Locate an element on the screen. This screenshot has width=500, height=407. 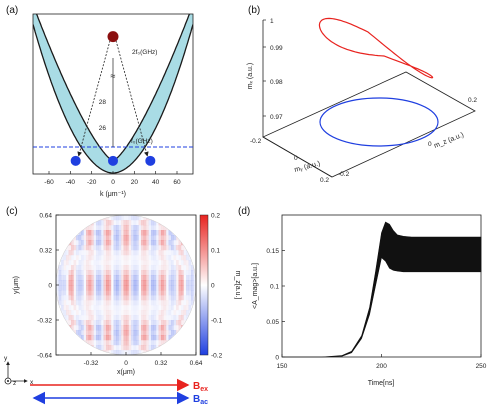
x-tick-label: 40 is located at coordinates (156, 182).